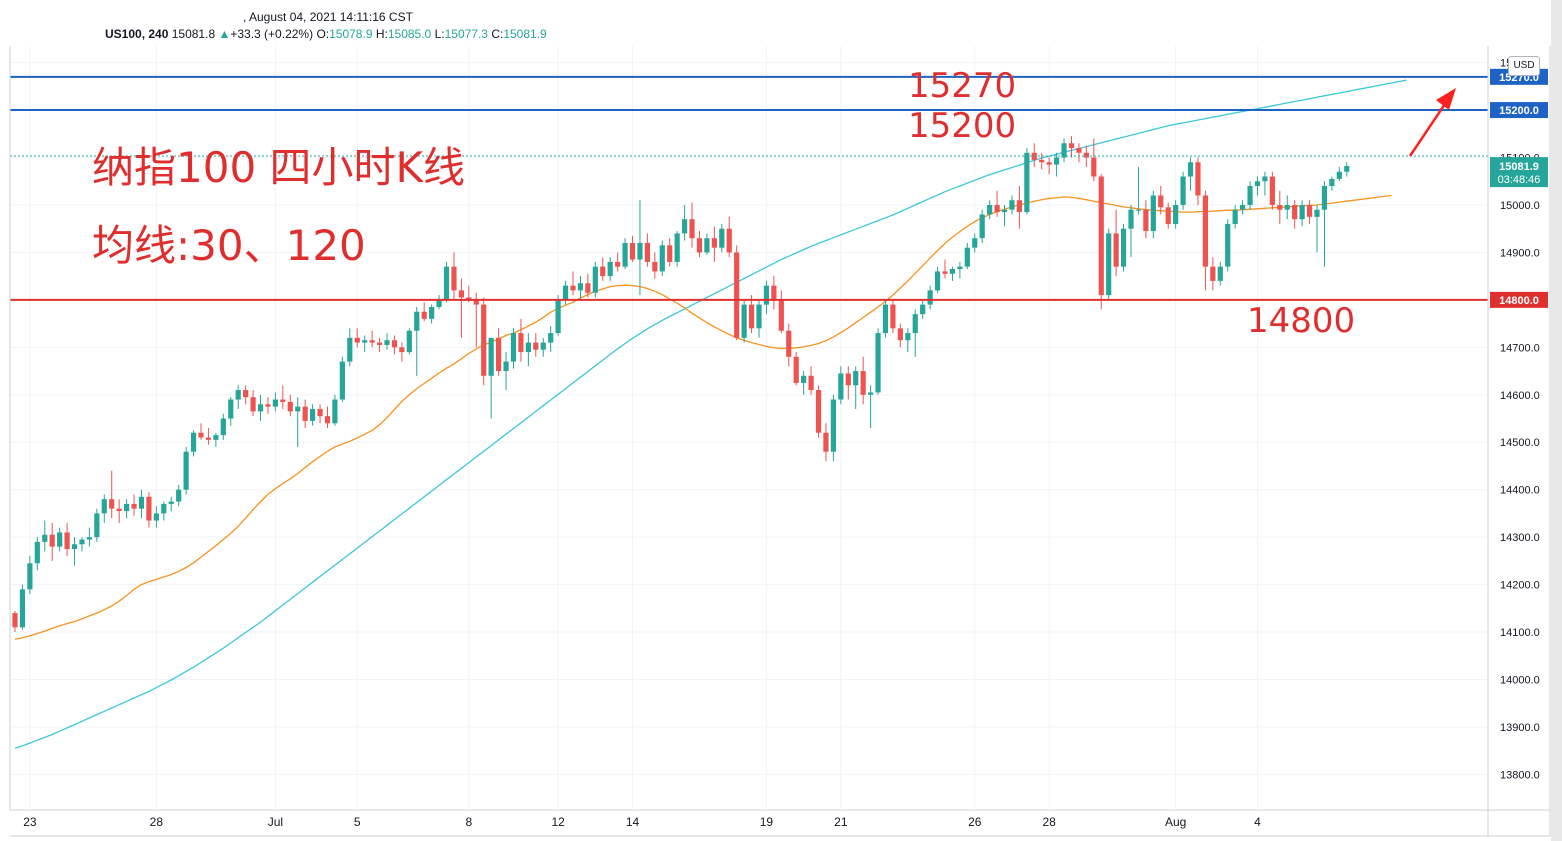  I want to click on symbol-name: US100, 240, so click(137, 34).